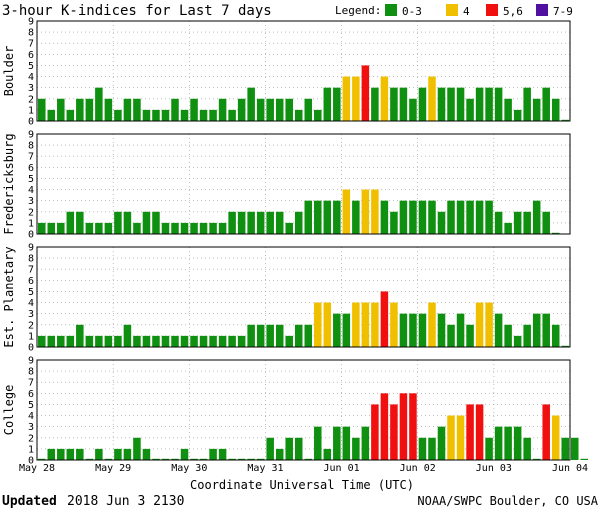 The image size is (600, 510). What do you see at coordinates (563, 11) in the screenshot?
I see `legend-label-3: 7-9` at bounding box center [563, 11].